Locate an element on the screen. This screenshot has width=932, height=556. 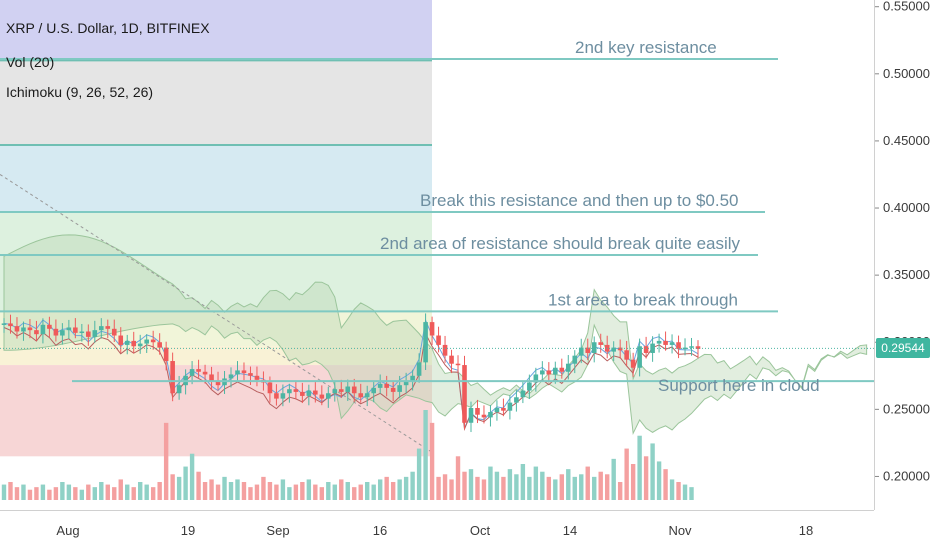
symbol-title: XRP / U.S. Dollar, 1D, BITFINEX is located at coordinates (108, 28).